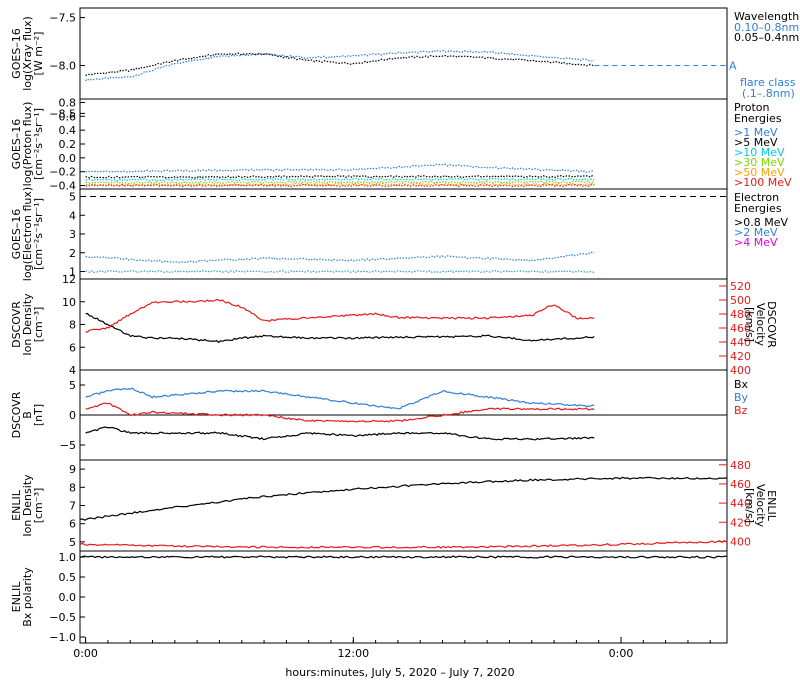 The image size is (800, 680). What do you see at coordinates (740, 286) in the screenshot?
I see `y2-tick-label: 520` at bounding box center [740, 286].